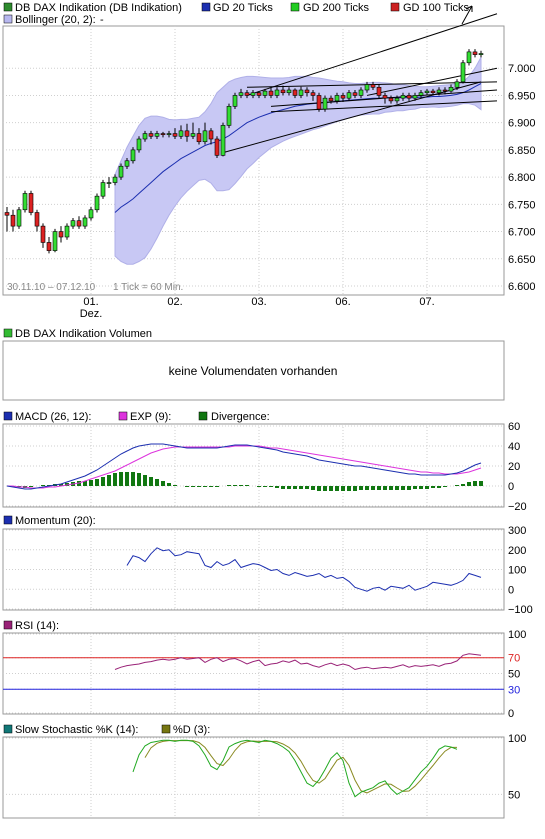  I want to click on momentum-line, so click(304, 569).